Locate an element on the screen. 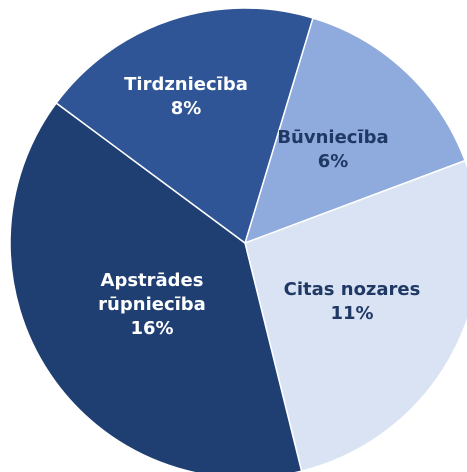 The height and width of the screenshot is (472, 467). percent: 6% is located at coordinates (333, 161).